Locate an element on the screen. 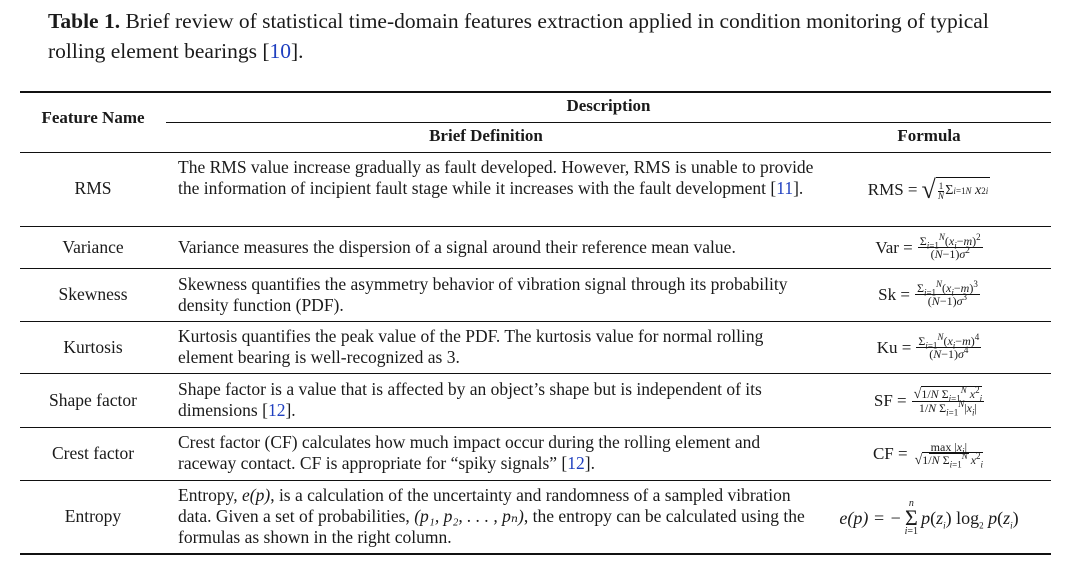 Image resolution: width=1070 pixels, height=570 pixels. definition-math: e(p) is located at coordinates (256, 495).